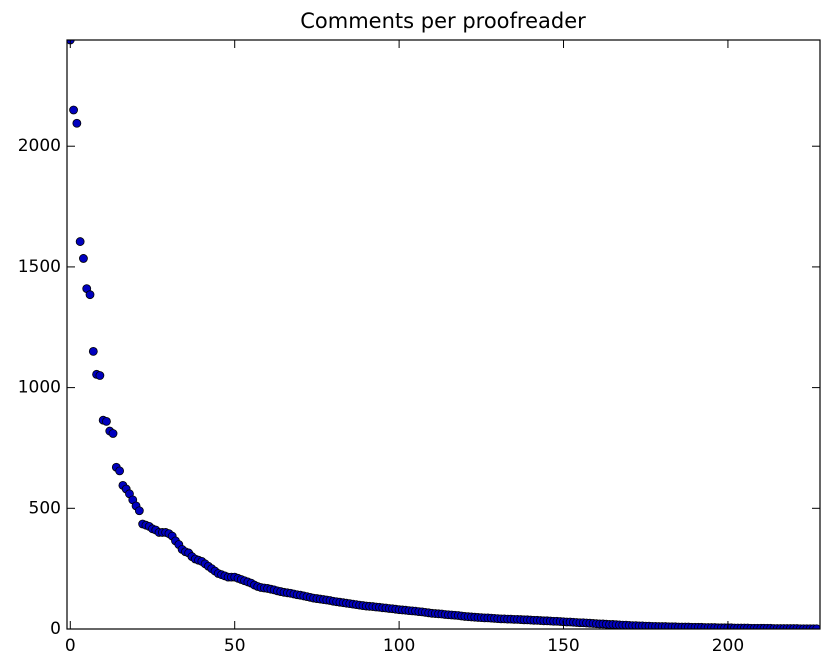 This screenshot has height=661, width=821. I want to click on y-tick-label: 1000, so click(39, 388).